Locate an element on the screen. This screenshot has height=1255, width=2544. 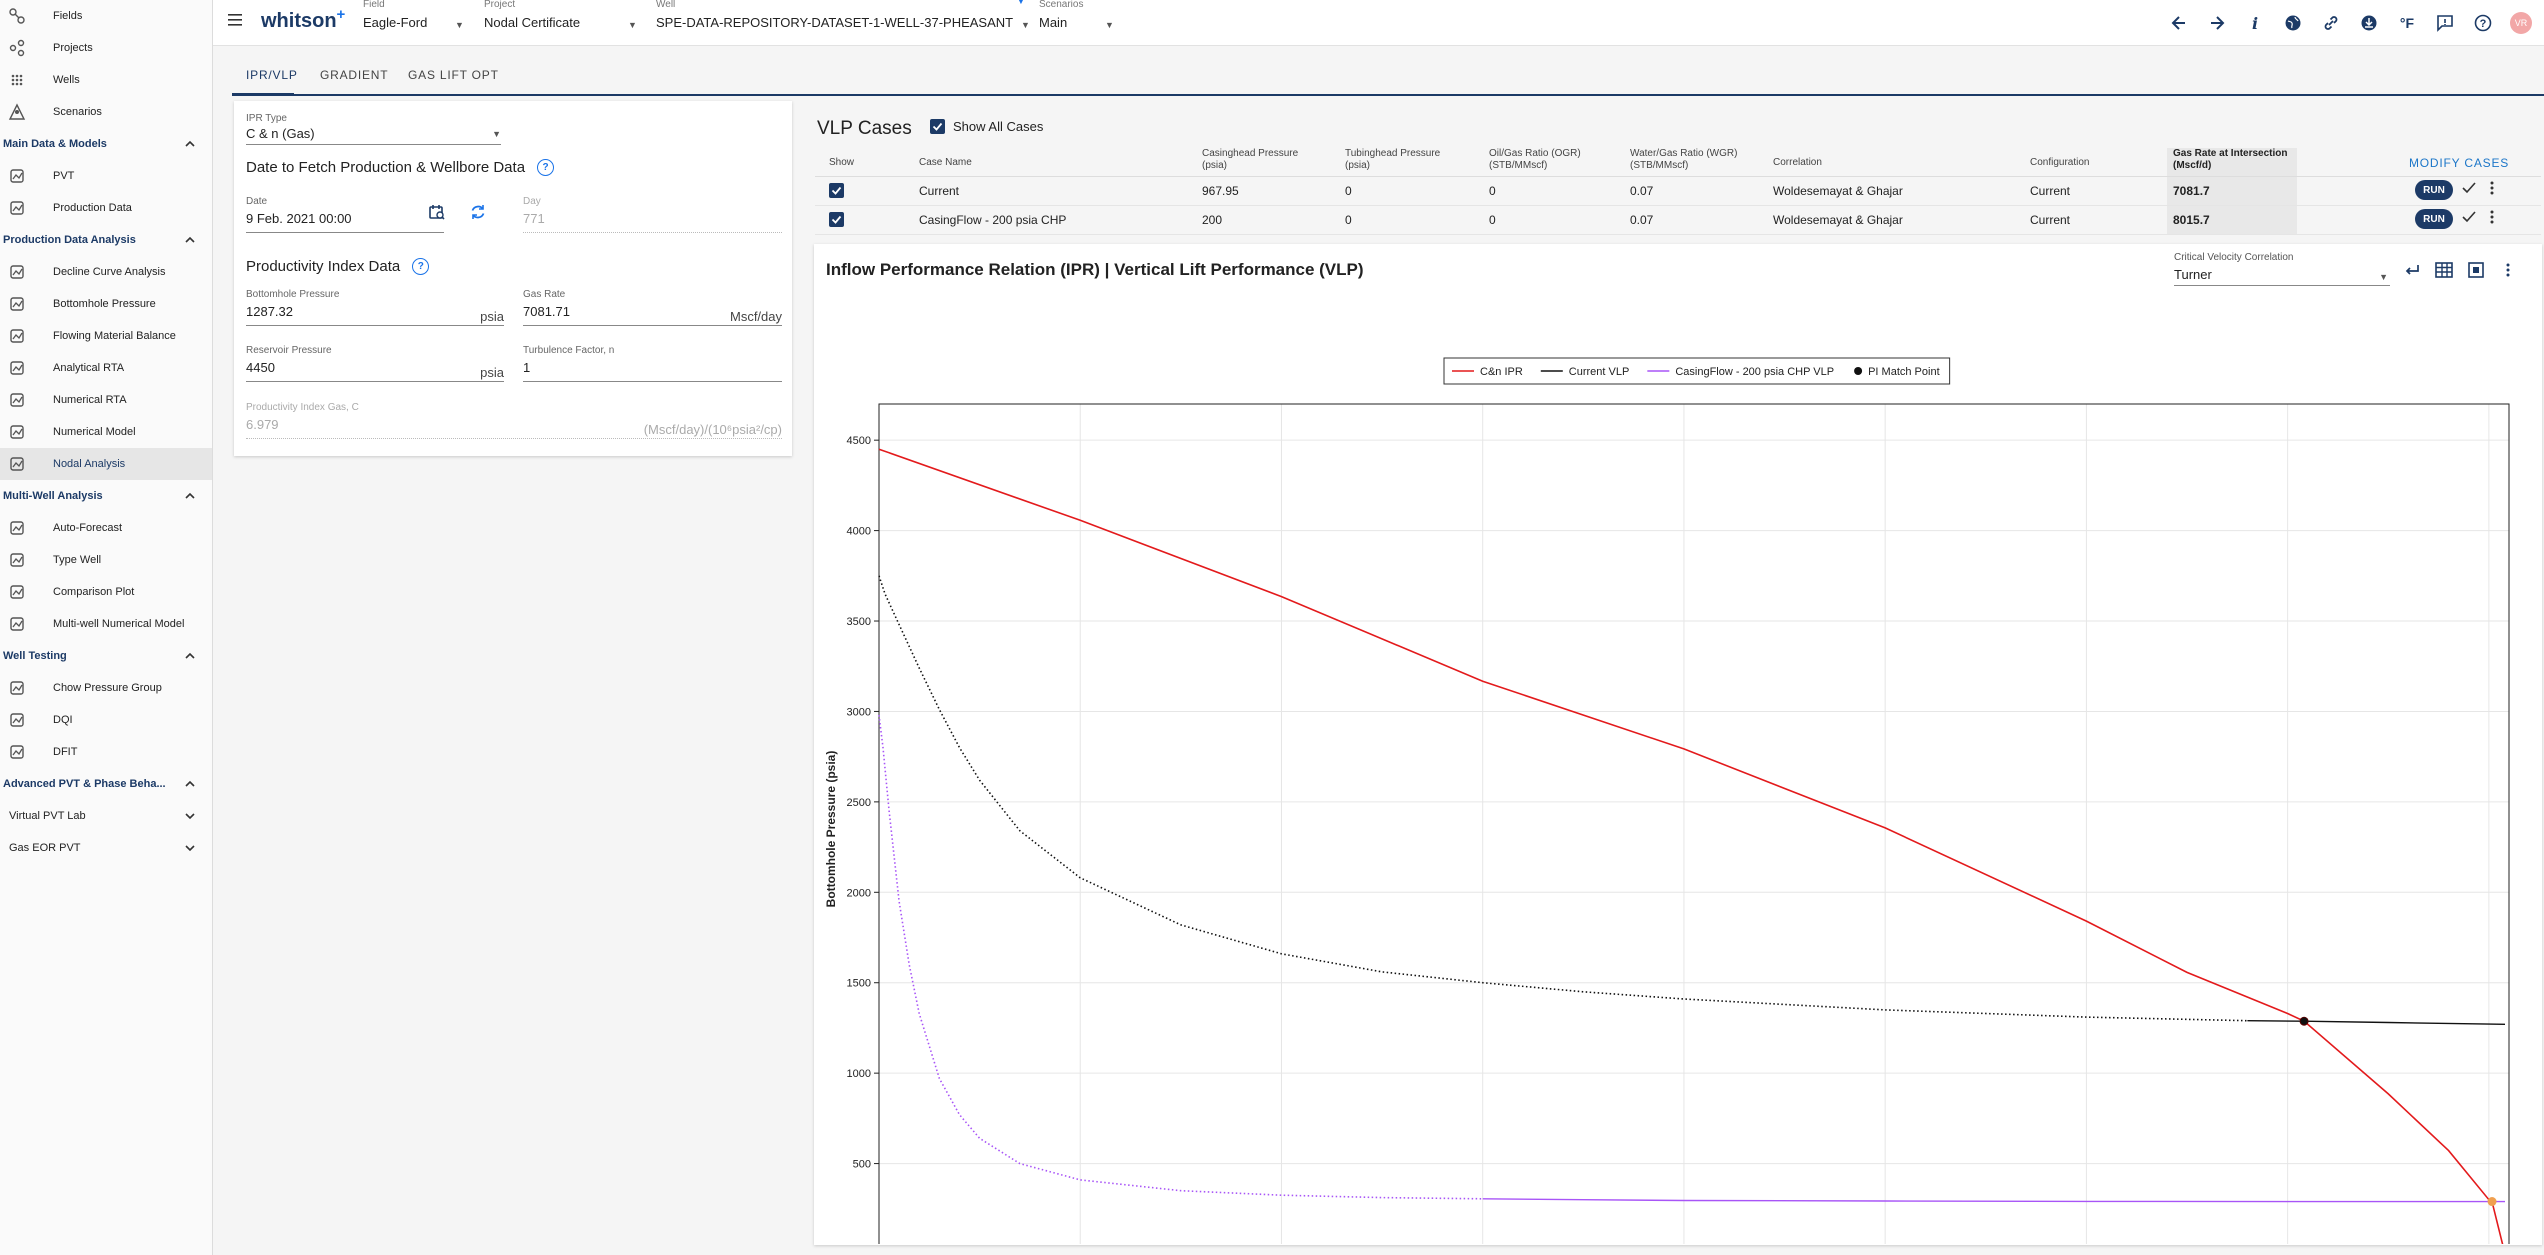
help-icon: ? is located at coordinates (2483, 23).